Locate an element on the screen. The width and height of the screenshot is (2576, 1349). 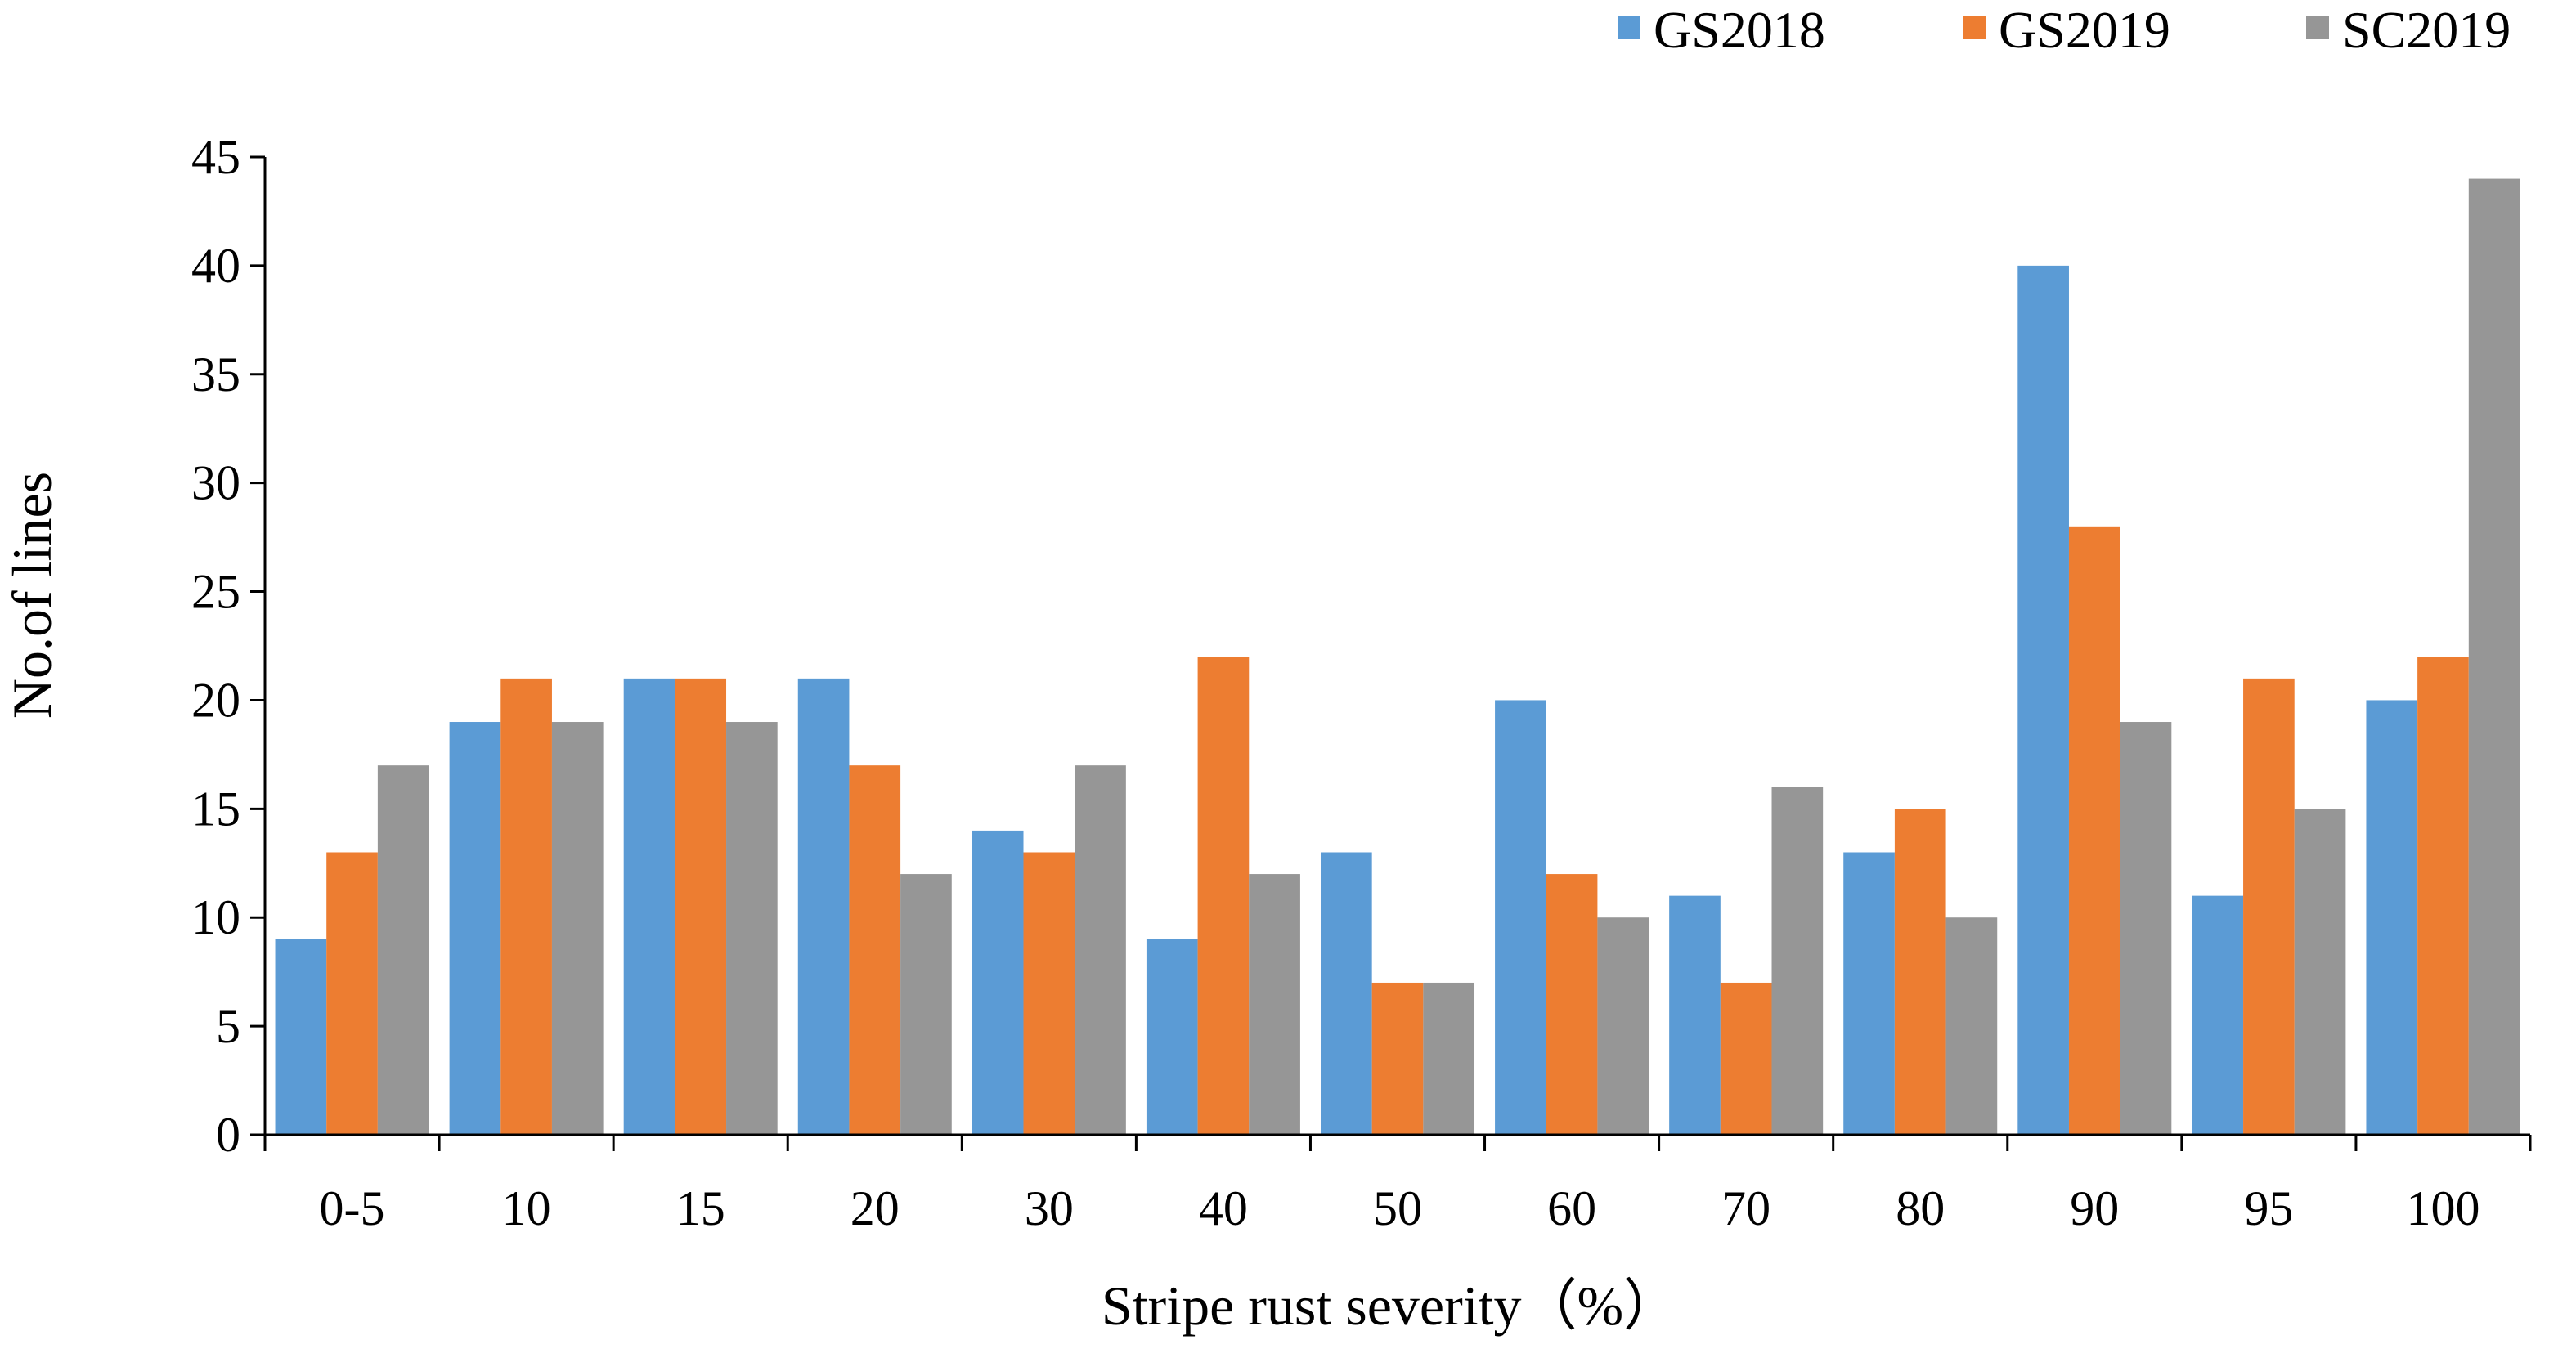
x-tick-label: 0-5 is located at coordinates (353, 1208).